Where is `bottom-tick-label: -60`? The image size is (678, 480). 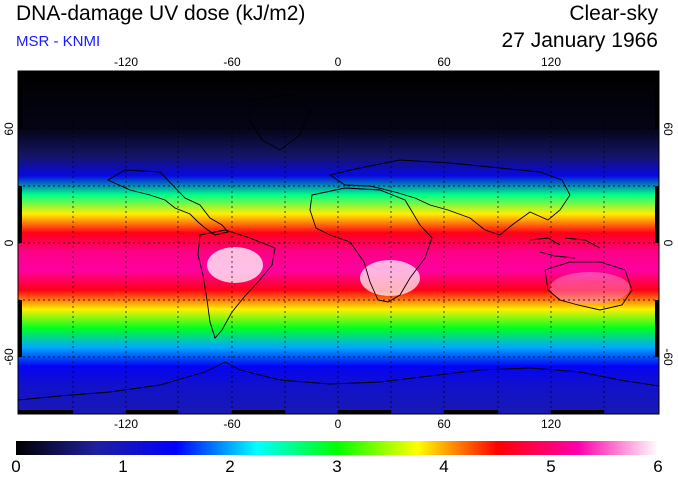
bottom-tick-label: -60 is located at coordinates (232, 424).